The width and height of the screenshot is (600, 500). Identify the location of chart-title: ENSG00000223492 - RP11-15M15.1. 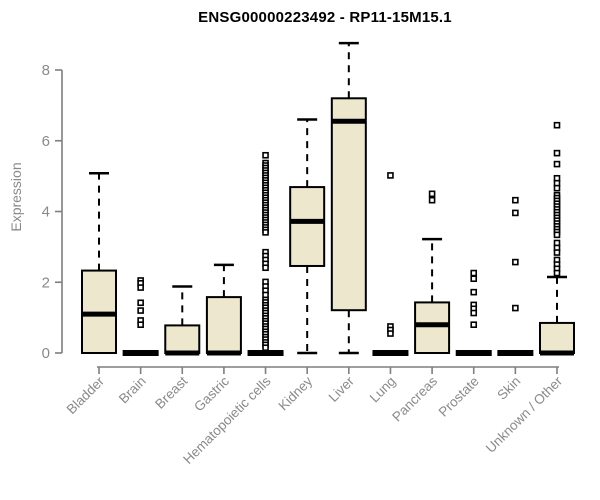
(325, 17).